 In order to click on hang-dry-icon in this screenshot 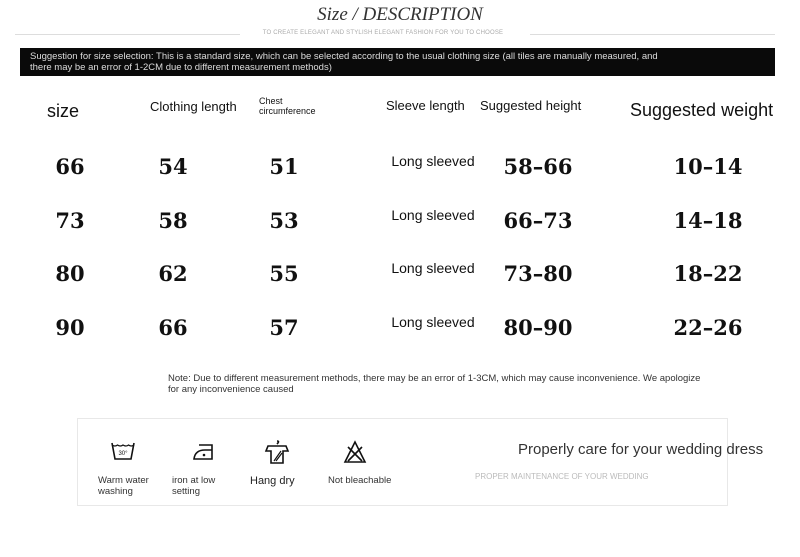, I will do `click(277, 452)`.